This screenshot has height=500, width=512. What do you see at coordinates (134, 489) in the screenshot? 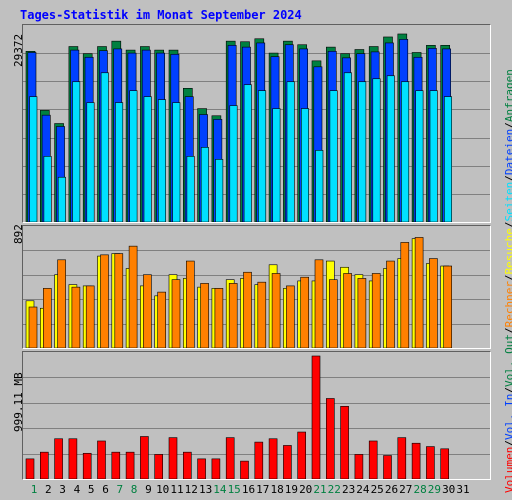
I see `day-label-8: 8` at bounding box center [134, 489].